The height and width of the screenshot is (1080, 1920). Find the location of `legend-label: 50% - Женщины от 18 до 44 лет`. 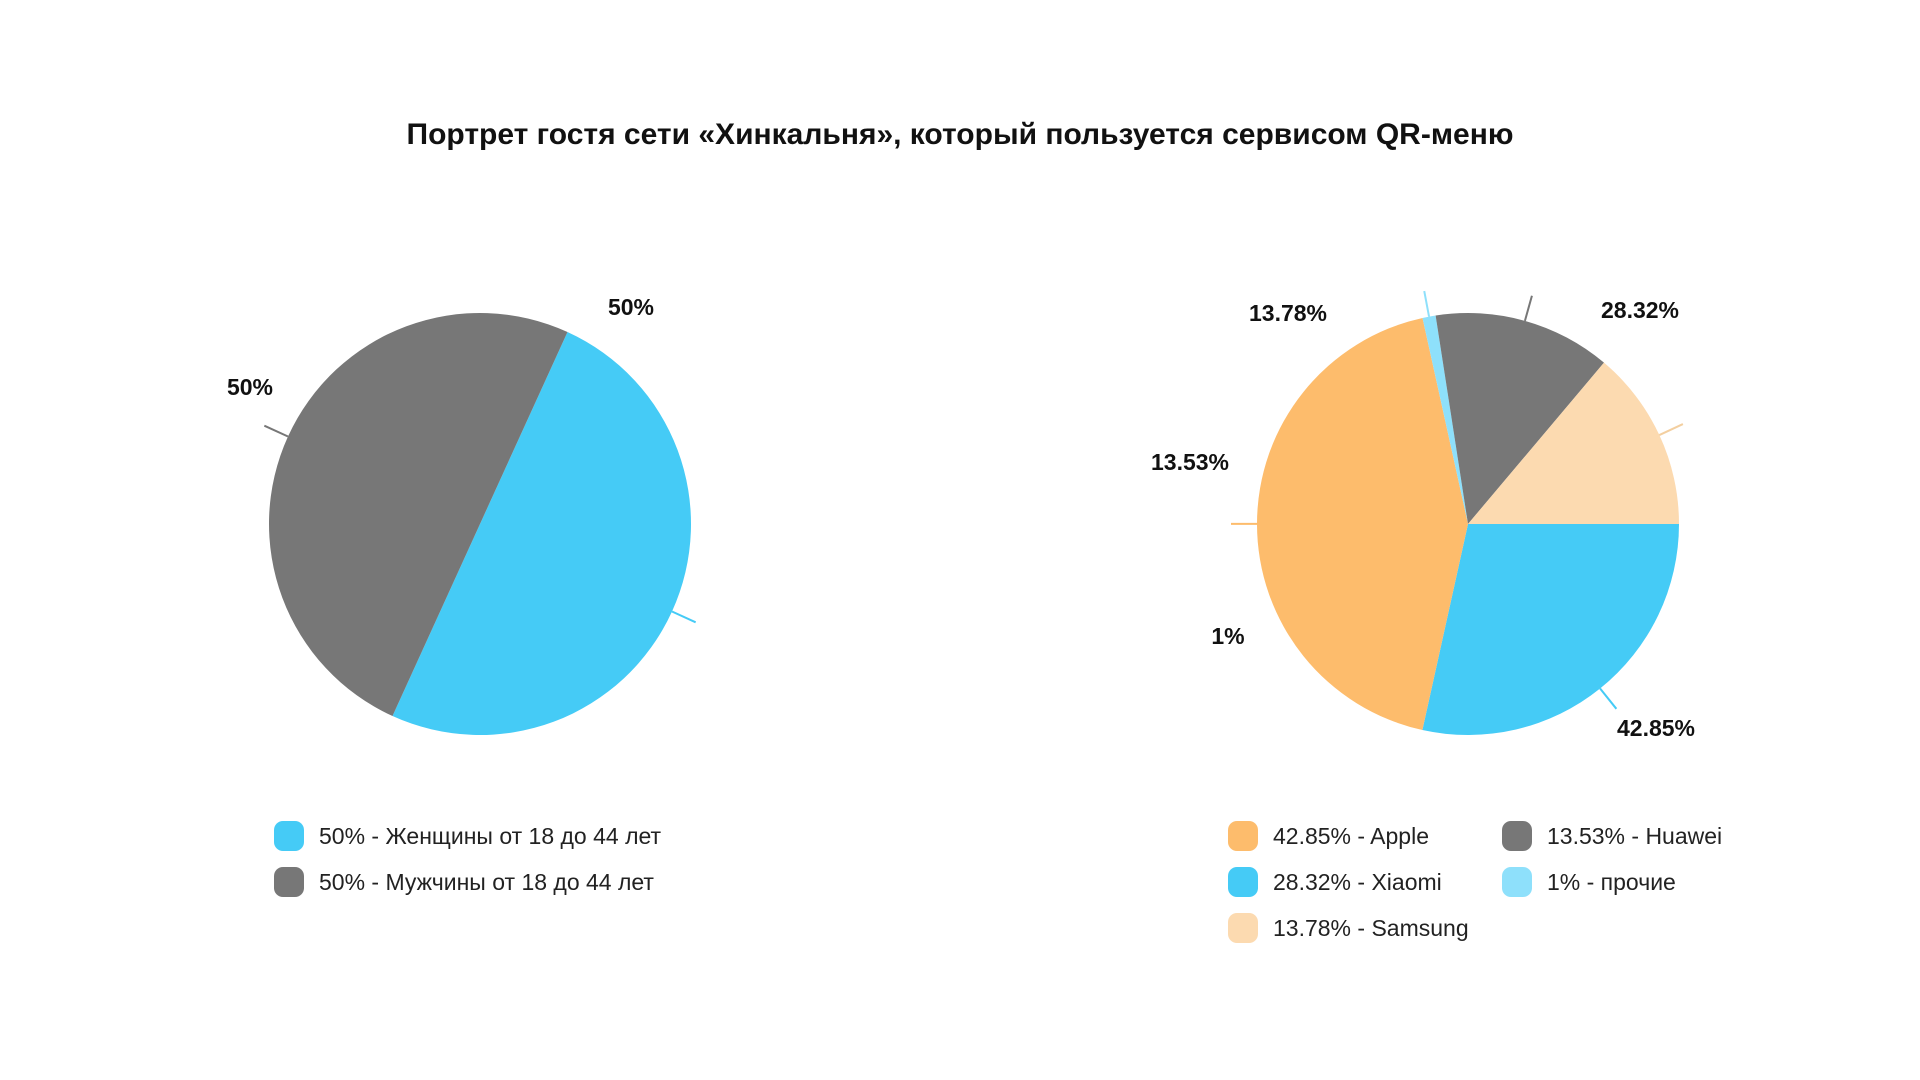

legend-label: 50% - Женщины от 18 до 44 лет is located at coordinates (490, 835).